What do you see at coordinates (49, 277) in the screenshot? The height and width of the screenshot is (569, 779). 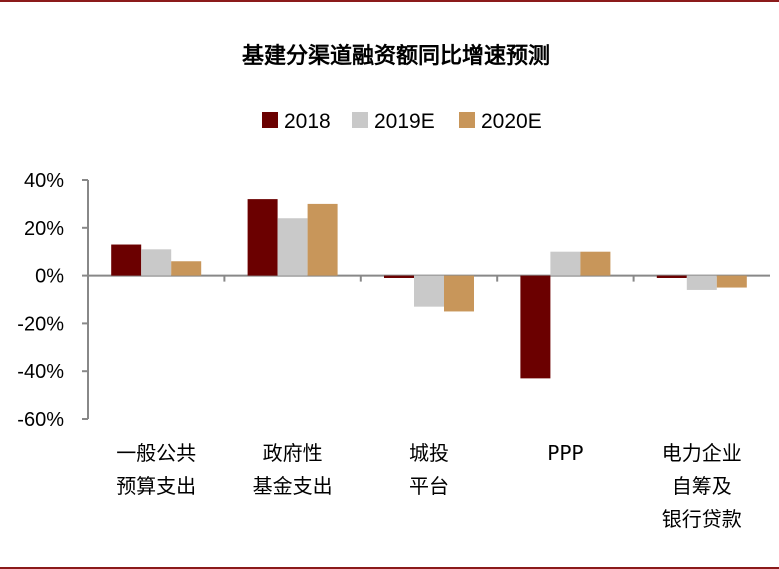 I see `y-tick-label-2: 0%` at bounding box center [49, 277].